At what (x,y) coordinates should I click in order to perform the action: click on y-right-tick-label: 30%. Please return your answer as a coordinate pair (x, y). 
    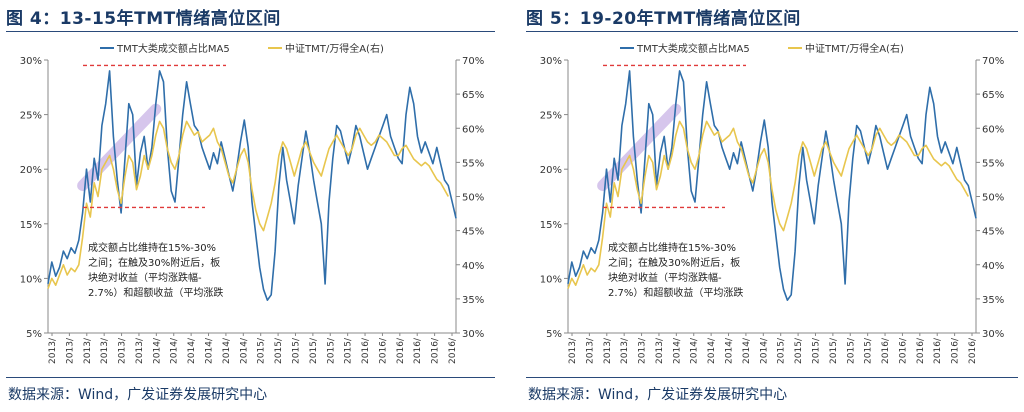
    Looking at the image, I should click on (993, 334).